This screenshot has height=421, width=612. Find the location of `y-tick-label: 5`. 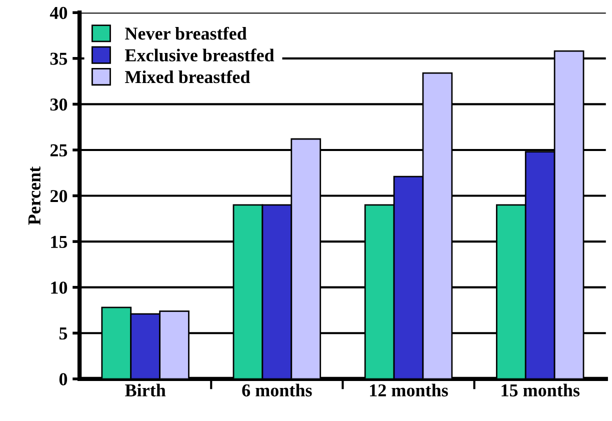

y-tick-label: 5 is located at coordinates (63, 334).